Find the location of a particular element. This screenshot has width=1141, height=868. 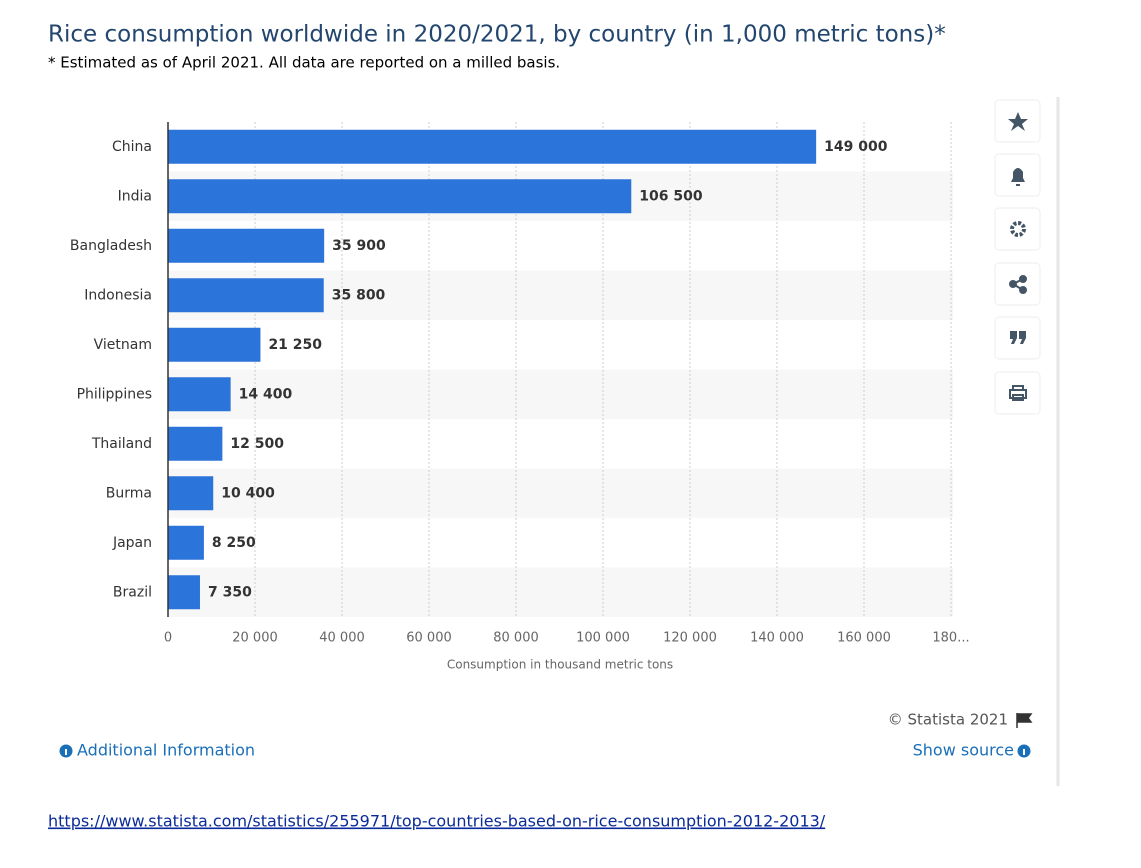

print-button is located at coordinates (1017, 393).